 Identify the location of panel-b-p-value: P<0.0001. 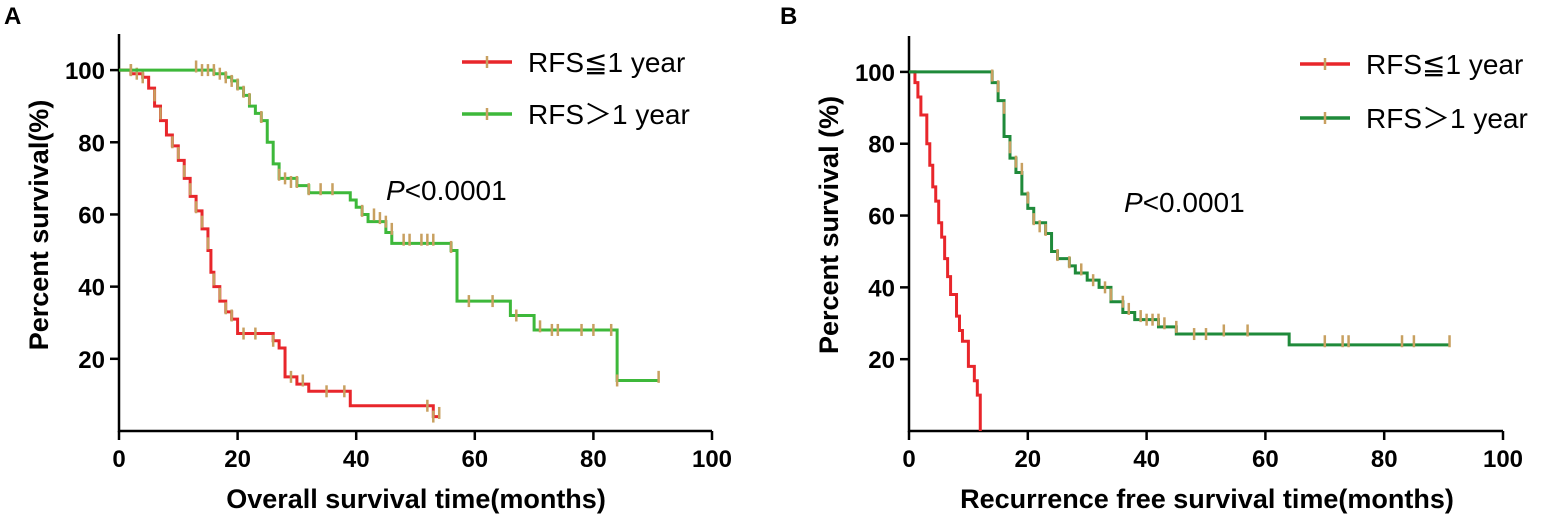
(1184, 202).